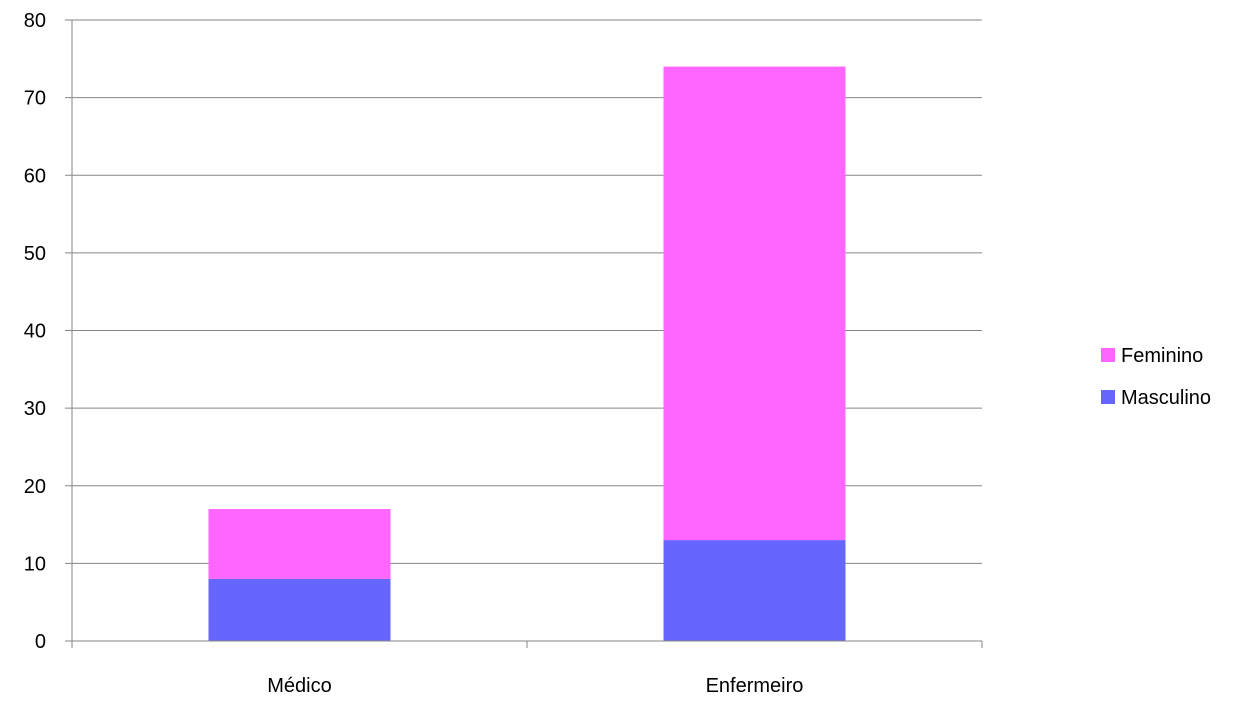 This screenshot has height=701, width=1248. Describe the element at coordinates (35, 176) in the screenshot. I see `y-tick-label: 60` at that location.